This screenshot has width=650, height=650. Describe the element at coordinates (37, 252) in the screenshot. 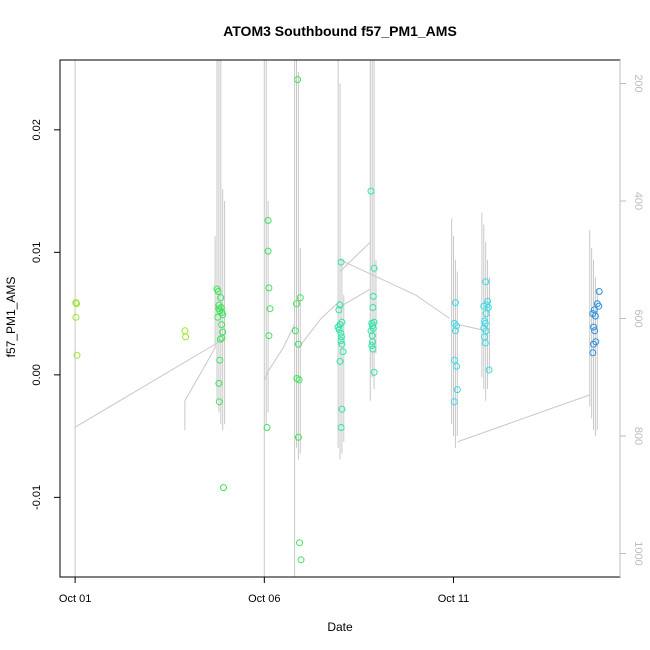

I see `y-tick-label: 0.01` at that location.